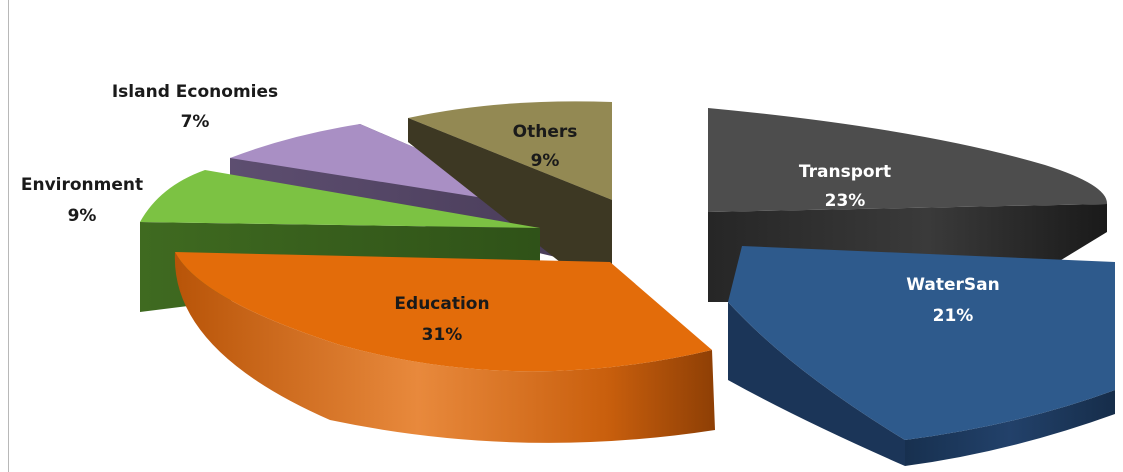 This screenshot has height=472, width=1123. I want to click on value-environment: 9%, so click(82, 216).